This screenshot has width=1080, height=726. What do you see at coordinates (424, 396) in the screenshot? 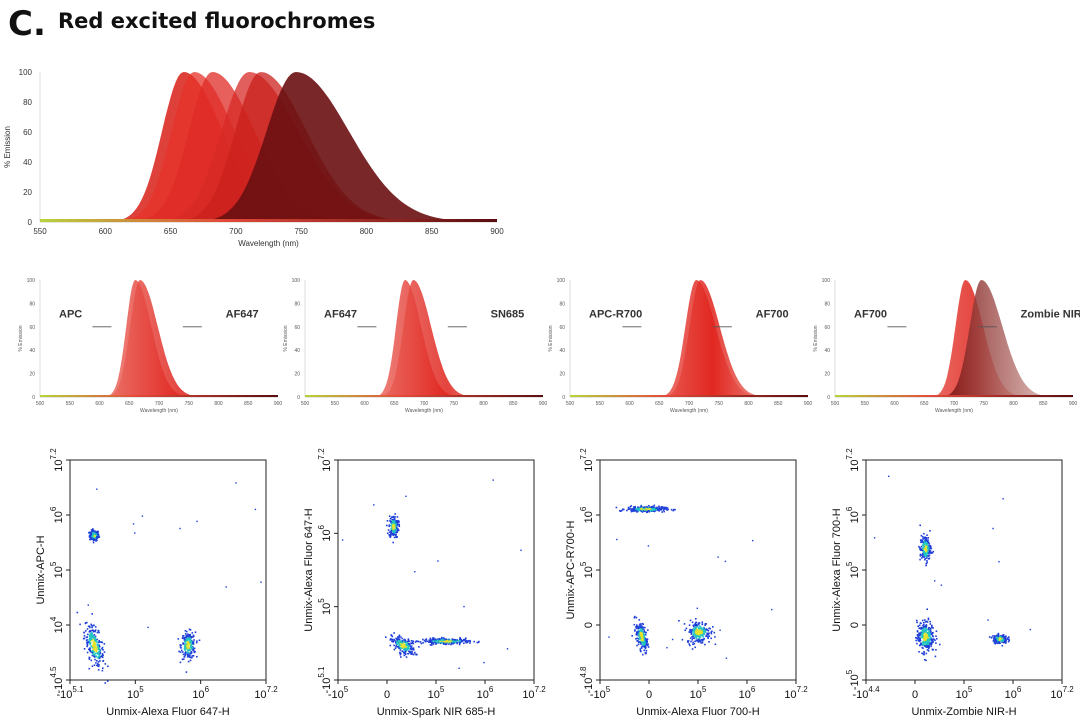
I see `baseline-gradient-bar` at bounding box center [424, 396].